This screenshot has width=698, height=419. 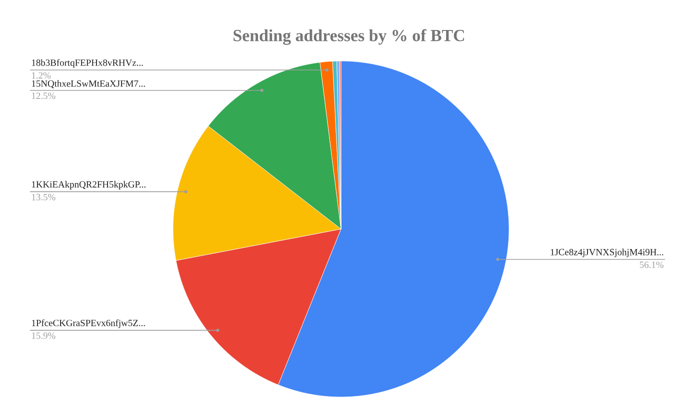 What do you see at coordinates (44, 335) in the screenshot?
I see `data-label: 15.9%` at bounding box center [44, 335].